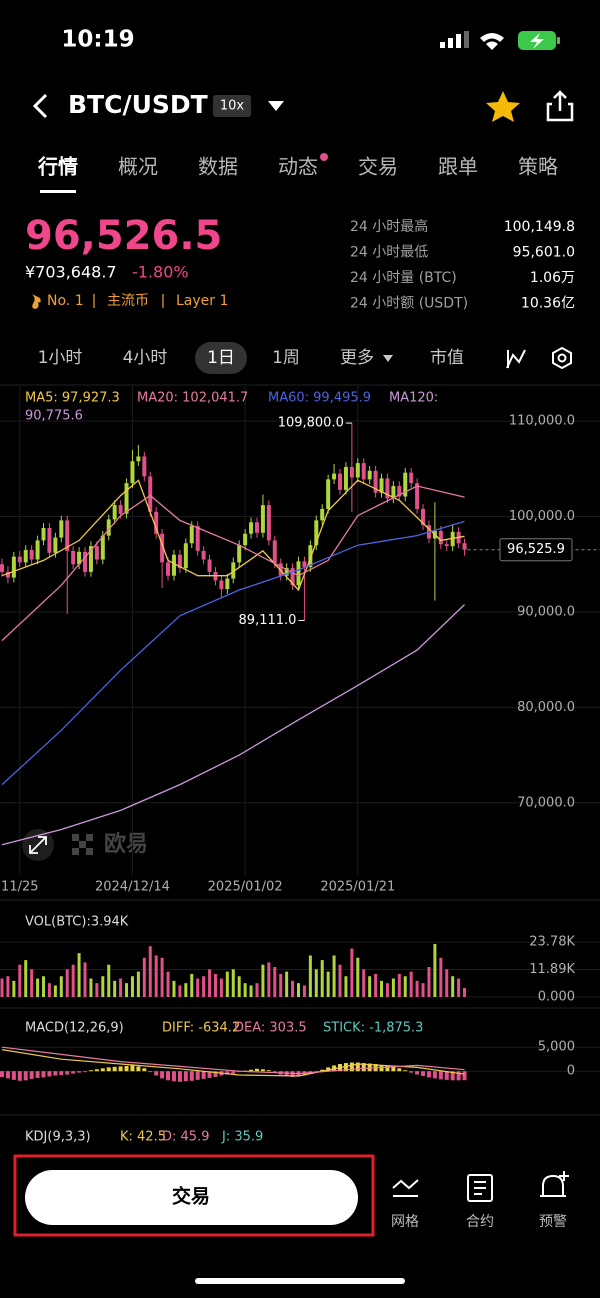 This screenshot has width=600, height=1298. Describe the element at coordinates (562, 358) in the screenshot. I see `settings-button` at that location.